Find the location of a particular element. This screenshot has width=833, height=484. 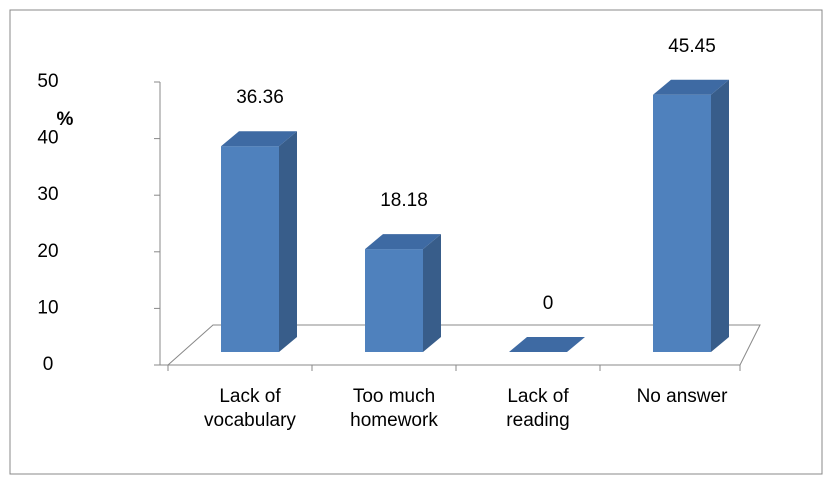

x-tick-label: Too much homework is located at coordinates (394, 408).